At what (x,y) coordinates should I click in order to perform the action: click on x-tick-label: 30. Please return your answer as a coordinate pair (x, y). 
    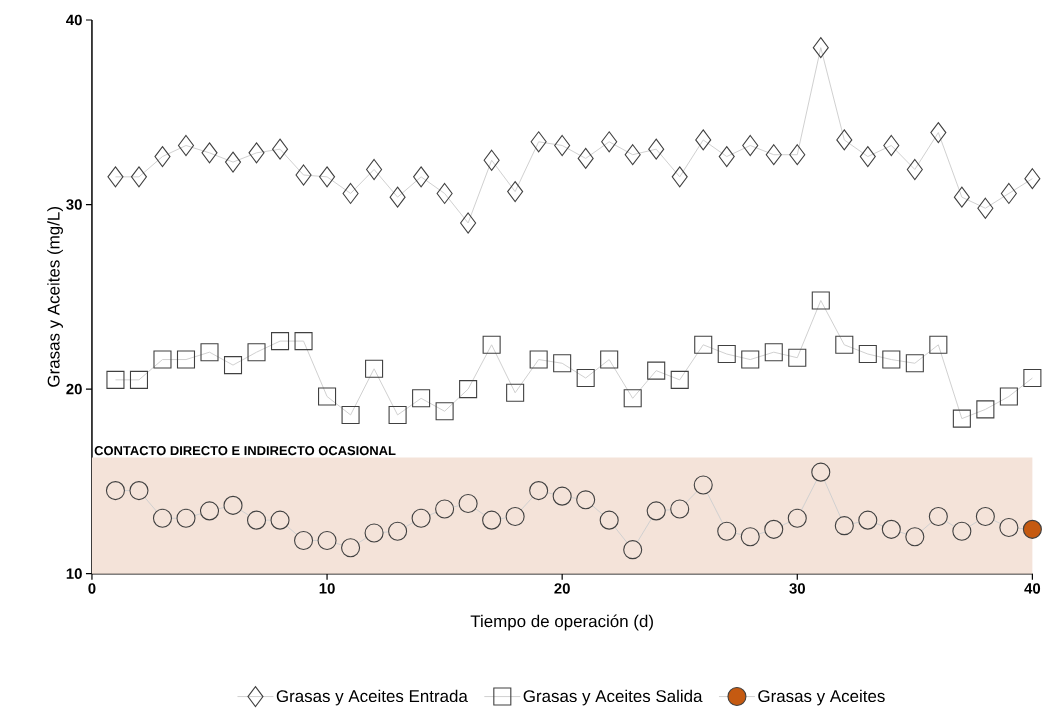
    Looking at the image, I should click on (797, 588).